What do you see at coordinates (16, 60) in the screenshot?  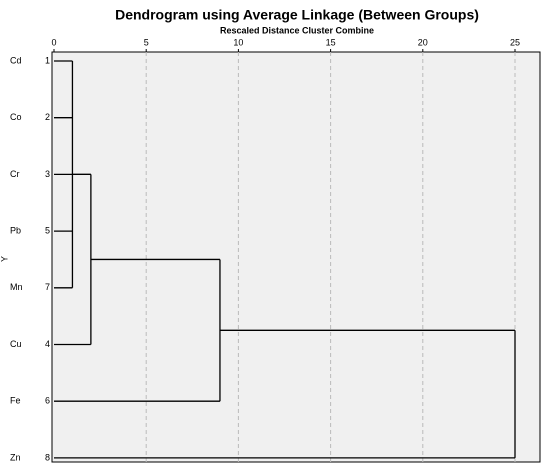 I see `leaf-label: Cd` at bounding box center [16, 60].